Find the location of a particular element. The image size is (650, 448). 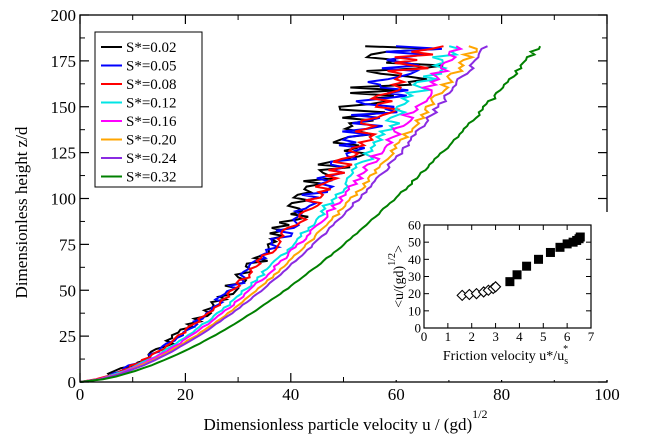

legend-item: S*=0.12 is located at coordinates (139, 104).